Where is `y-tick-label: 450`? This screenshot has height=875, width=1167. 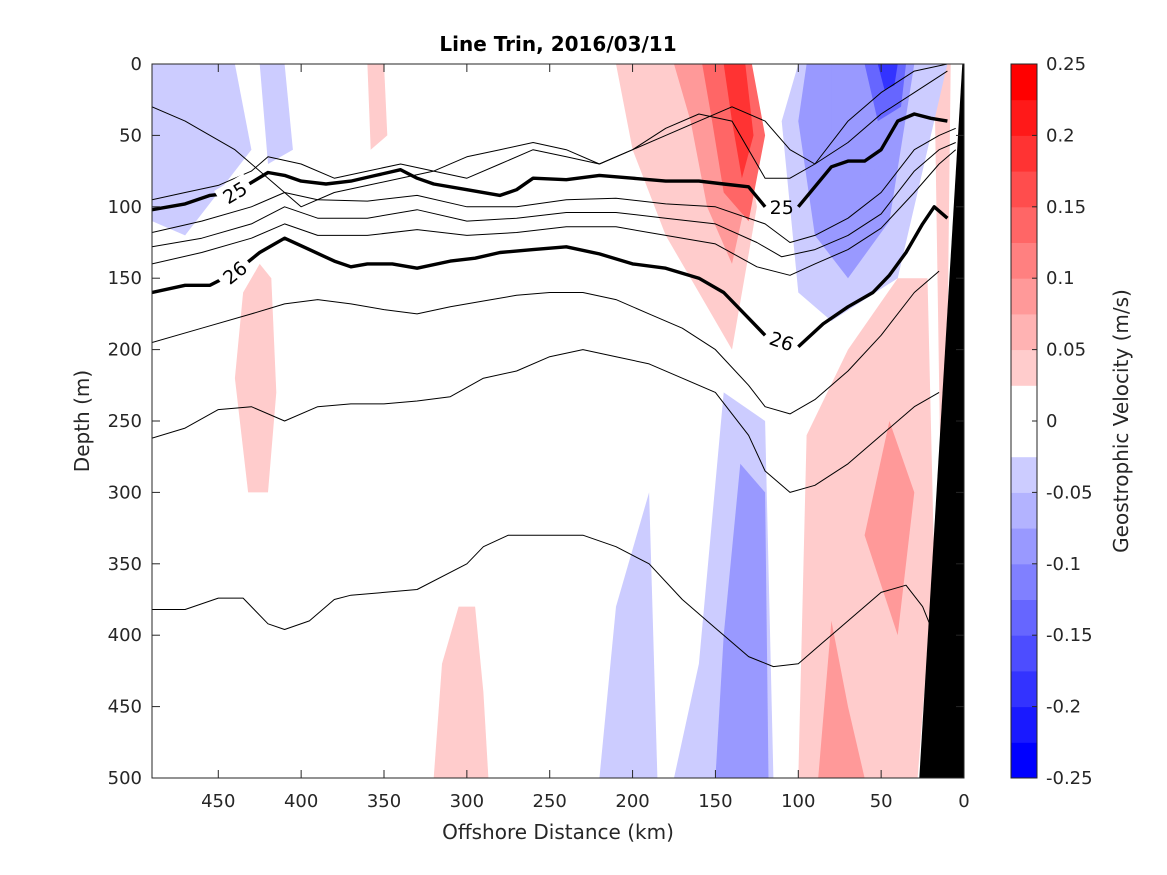
y-tick-label: 450 is located at coordinates (125, 707).